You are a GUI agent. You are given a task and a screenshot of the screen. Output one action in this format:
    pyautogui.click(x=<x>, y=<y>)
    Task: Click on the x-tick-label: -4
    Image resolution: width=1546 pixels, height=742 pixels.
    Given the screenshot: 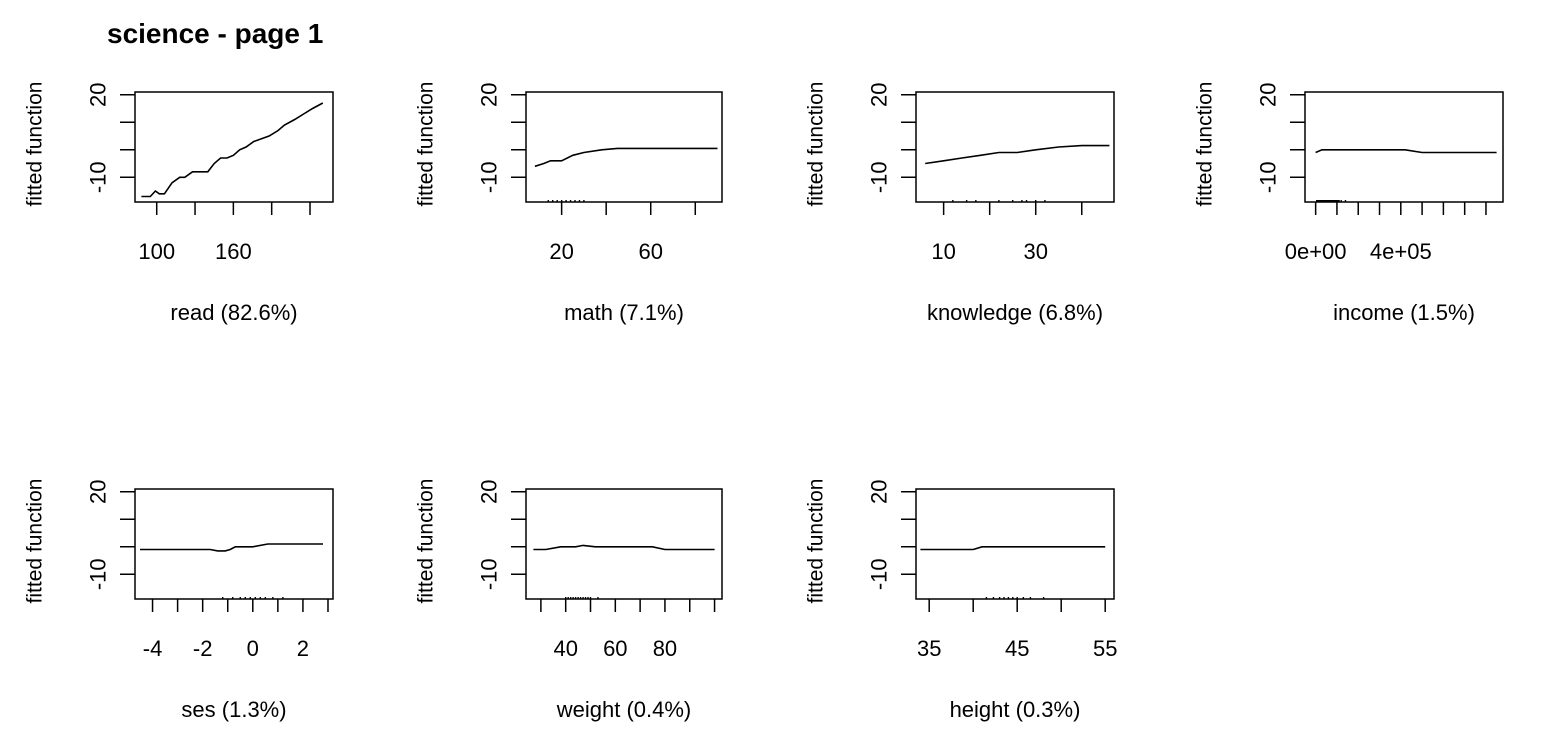 What is the action you would take?
    pyautogui.click(x=153, y=648)
    